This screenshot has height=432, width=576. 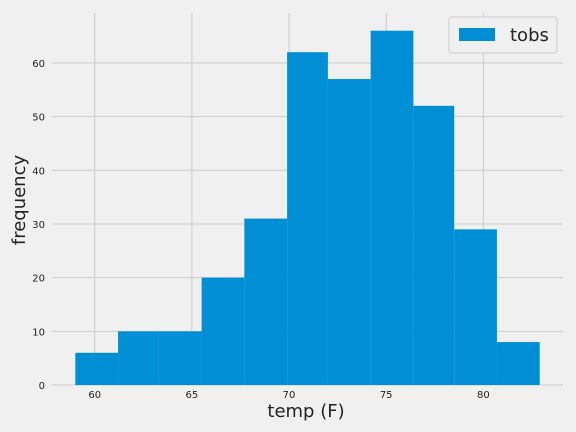 I want to click on y-tick-labels: 0 10 20 30 40 50 60, so click(x=38, y=225).